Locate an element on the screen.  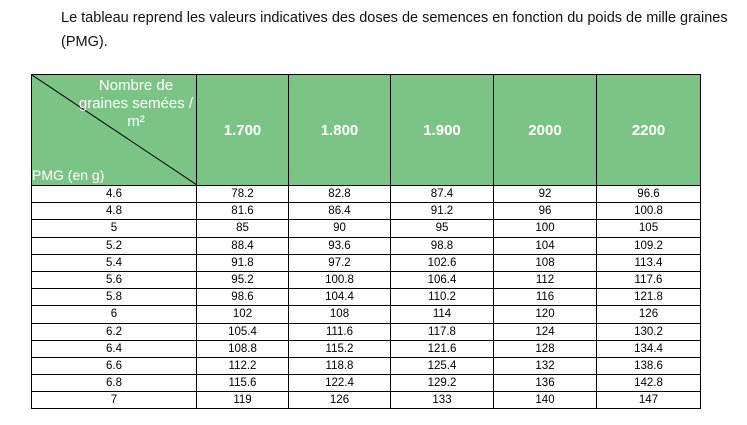
dose-cell: 121.8 is located at coordinates (648, 297).